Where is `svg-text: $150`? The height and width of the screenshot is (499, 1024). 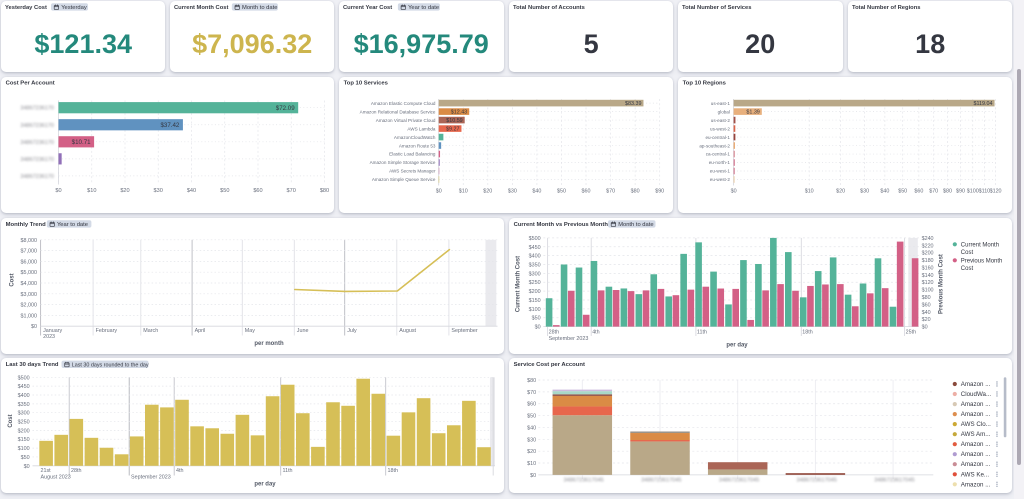
svg-text: $150 is located at coordinates (534, 301).